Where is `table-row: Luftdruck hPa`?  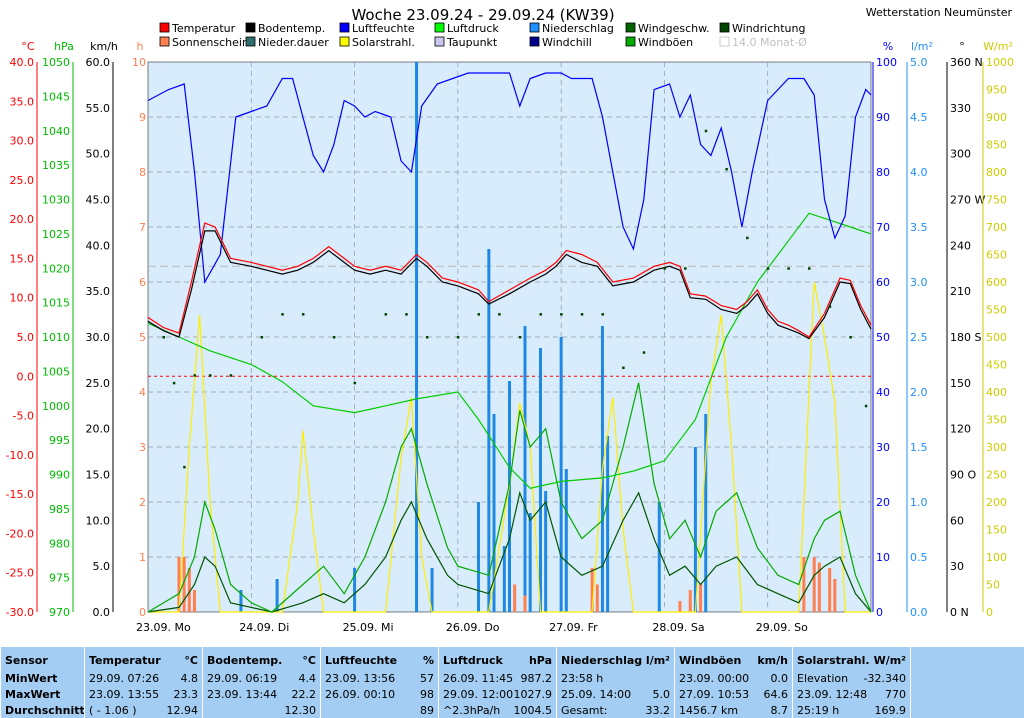
table-row: Luftdruck hPa is located at coordinates (497, 661).